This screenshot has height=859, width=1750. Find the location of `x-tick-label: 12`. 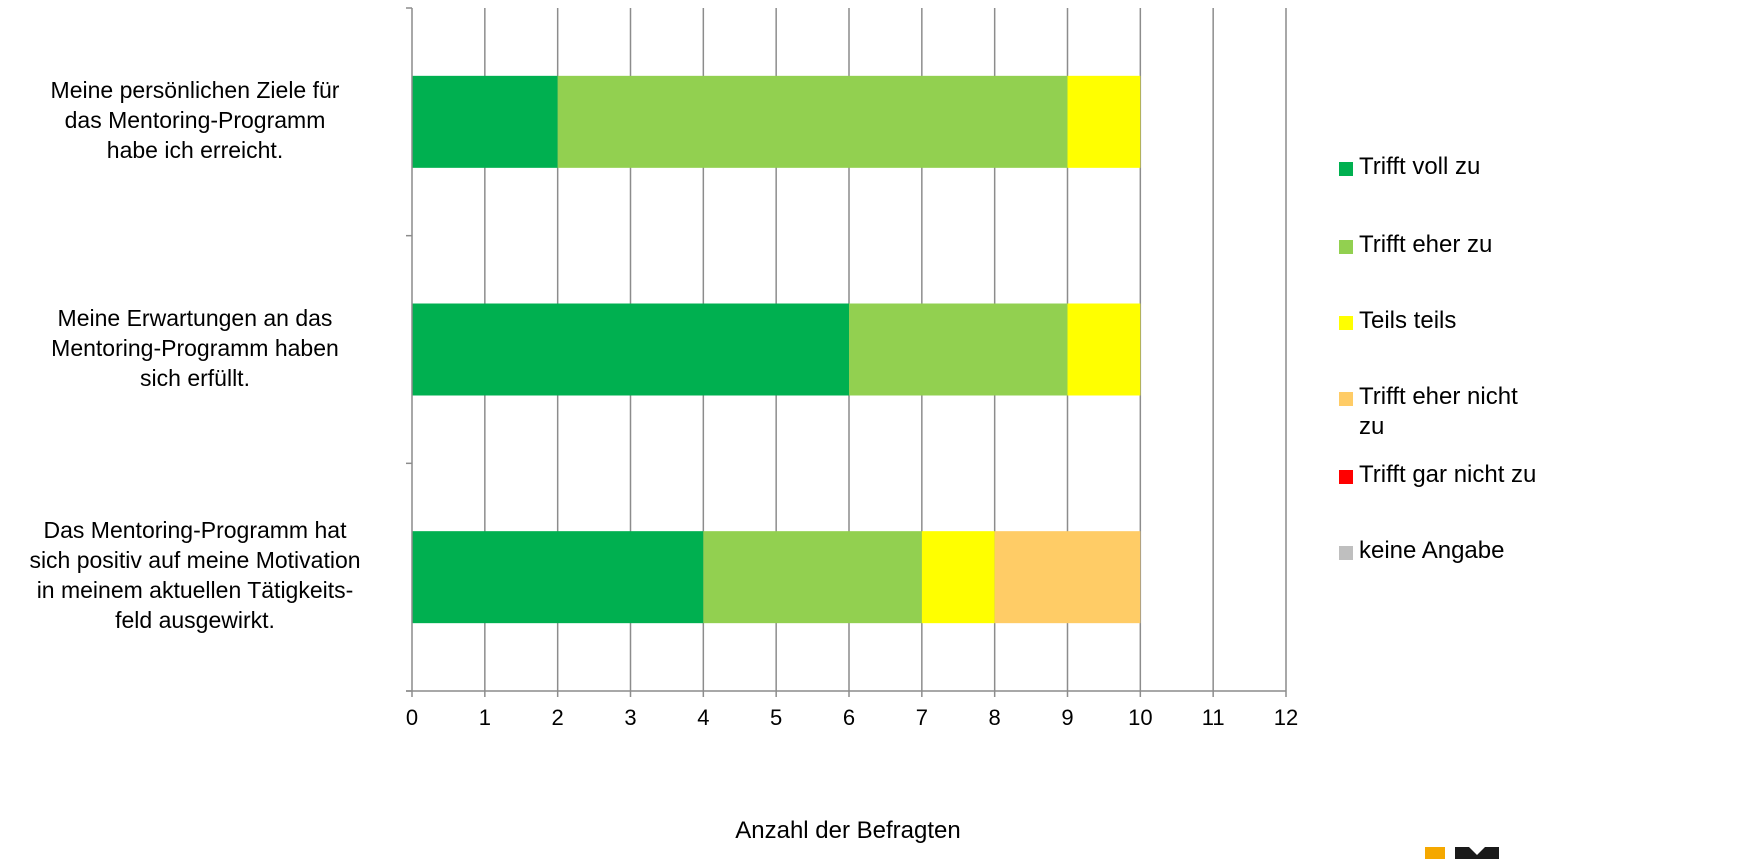

x-tick-label: 12 is located at coordinates (1286, 717).